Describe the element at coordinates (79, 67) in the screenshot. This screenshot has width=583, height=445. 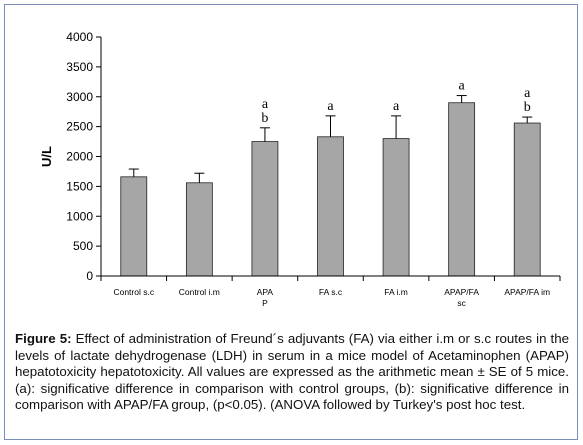
I see `y-tick-label: 3500` at that location.